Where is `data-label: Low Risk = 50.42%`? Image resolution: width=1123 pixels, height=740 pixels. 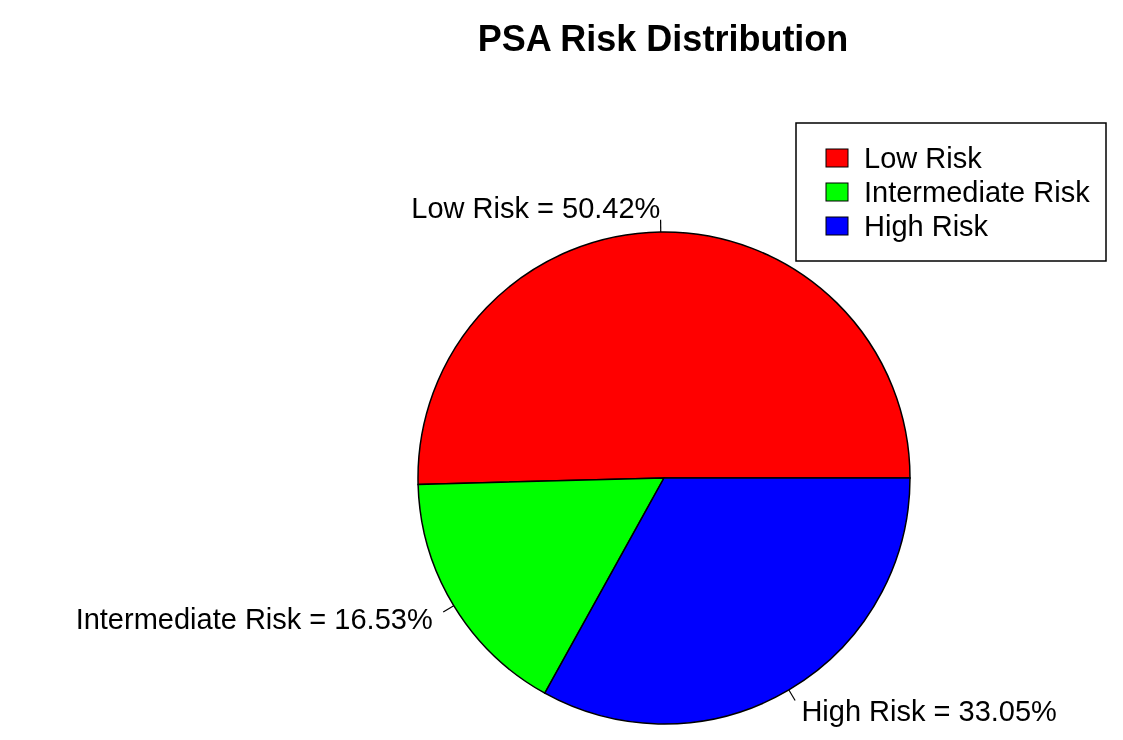 data-label: Low Risk = 50.42% is located at coordinates (536, 207).